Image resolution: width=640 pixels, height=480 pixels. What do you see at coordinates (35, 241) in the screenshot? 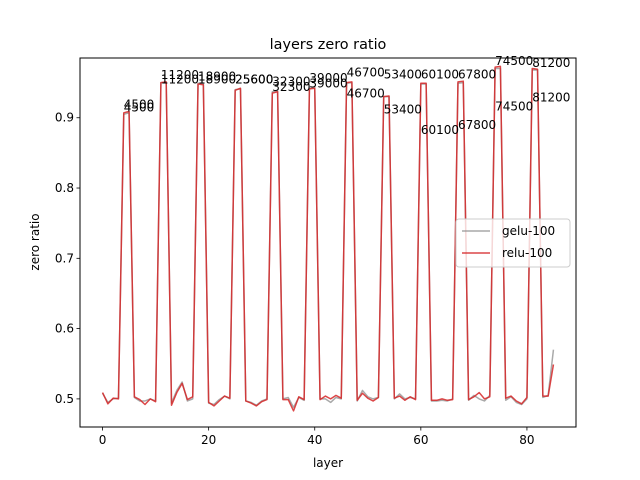
I see `y-axis-label: zero ratio` at bounding box center [35, 241].